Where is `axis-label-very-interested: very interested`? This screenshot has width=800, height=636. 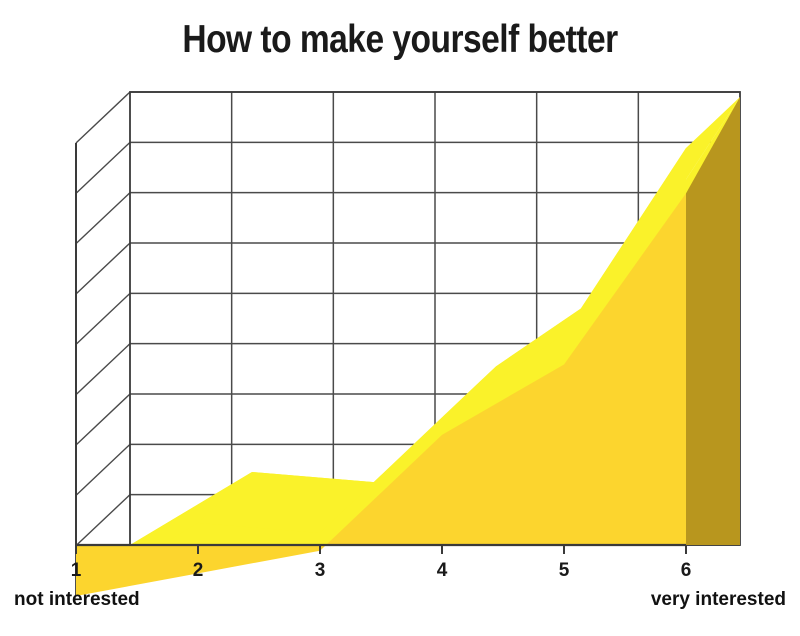 axis-label-very-interested: very interested is located at coordinates (718, 599).